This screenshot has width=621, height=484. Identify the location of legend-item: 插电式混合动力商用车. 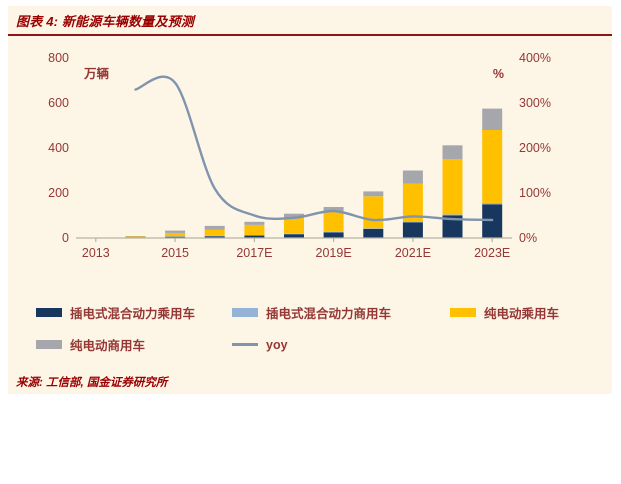
(341, 312).